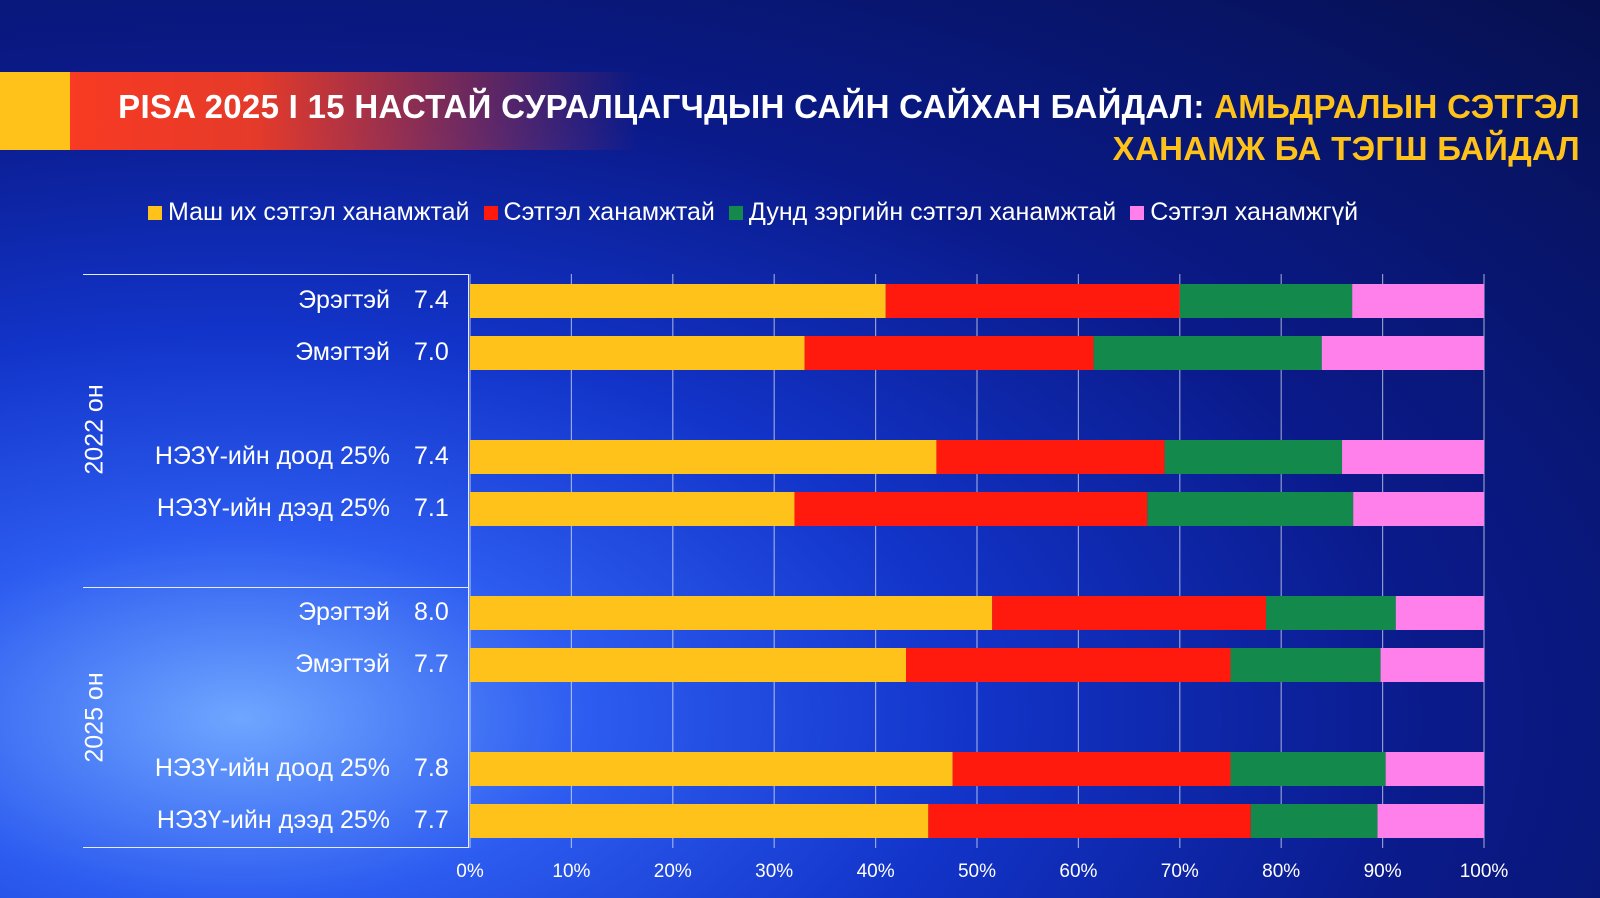 This screenshot has width=1600, height=898. I want to click on x-tick-label: 80%, so click(1281, 871).